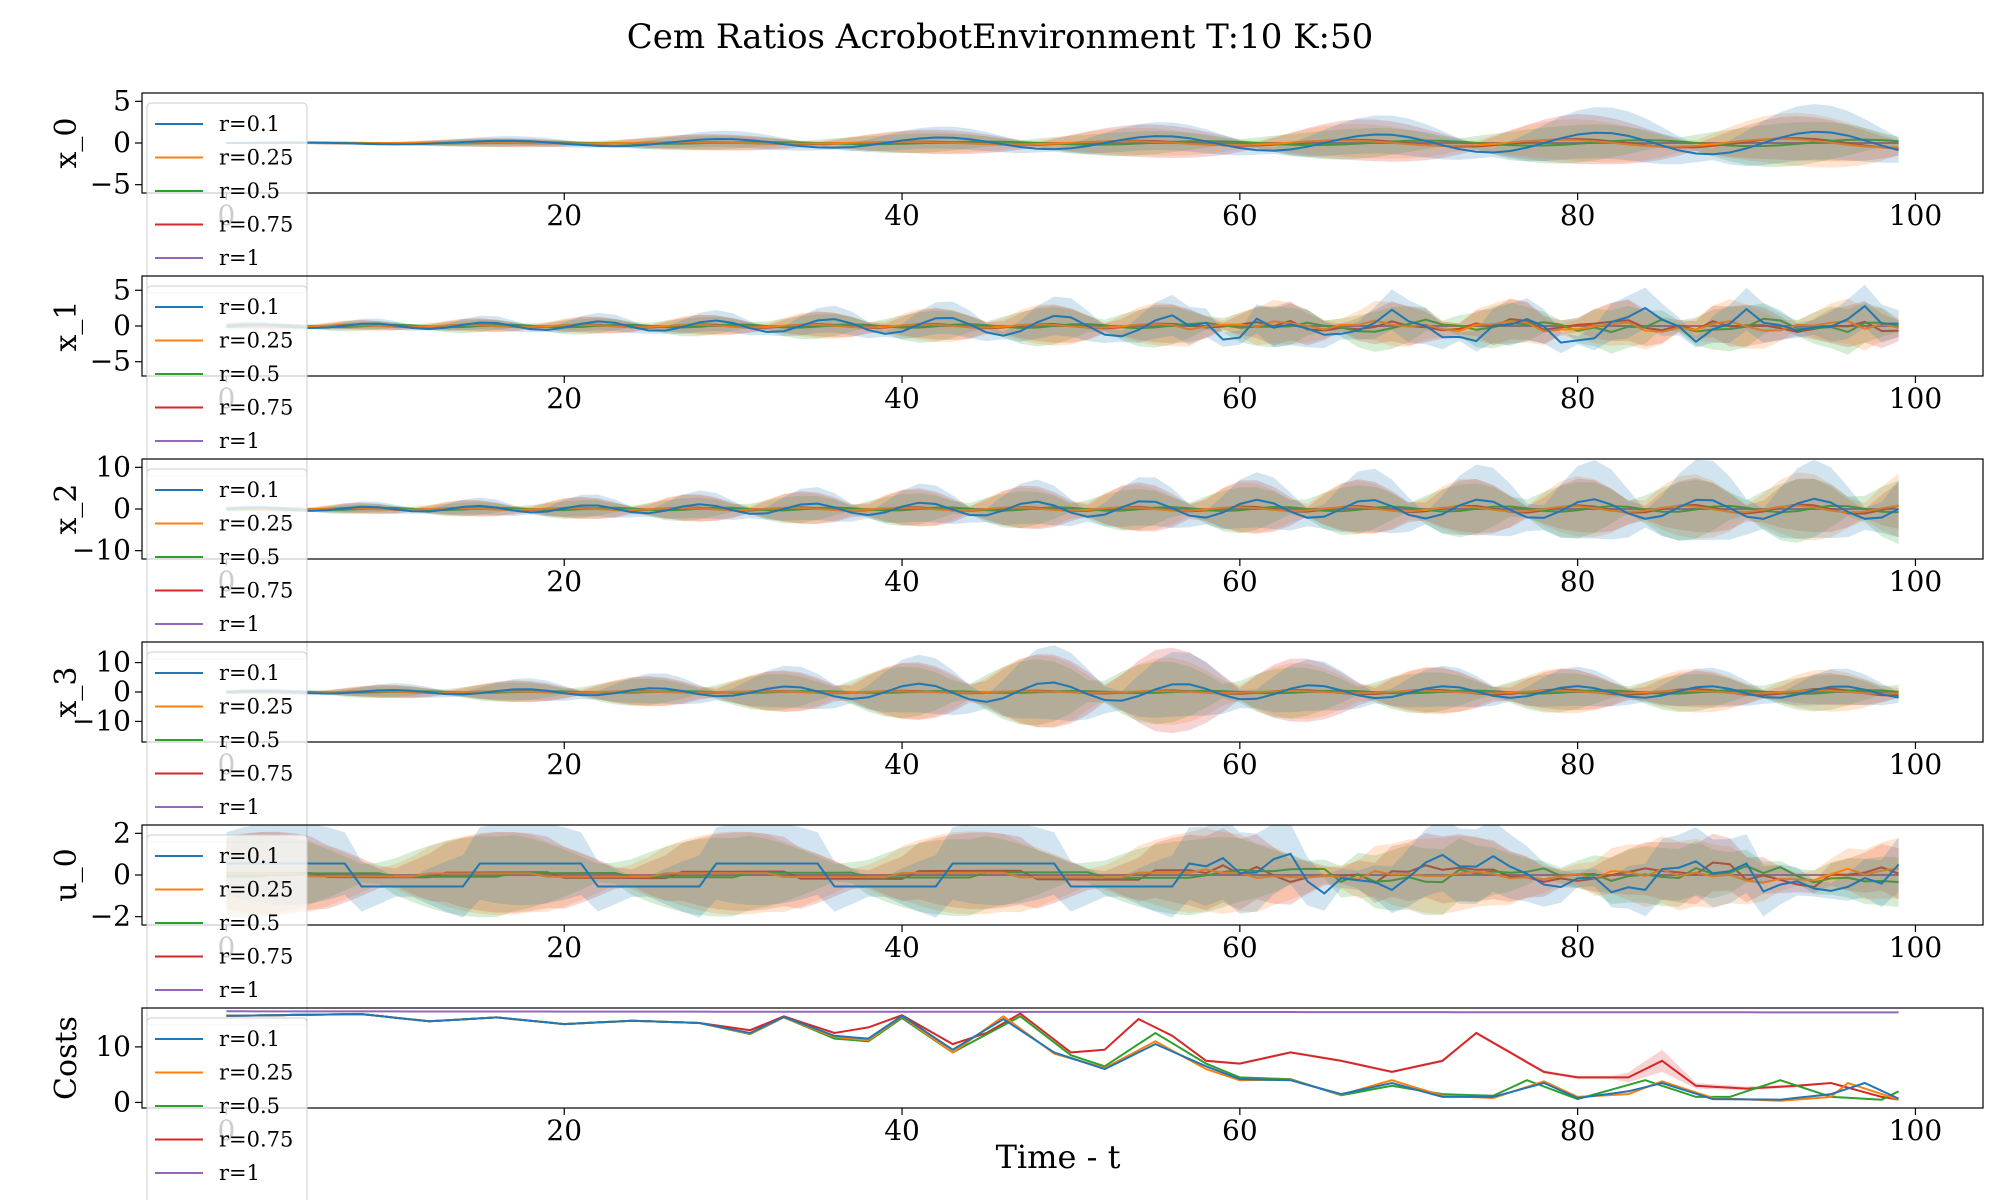 The height and width of the screenshot is (1200, 2000). I want to click on y-axis-label: x_1, so click(66, 325).